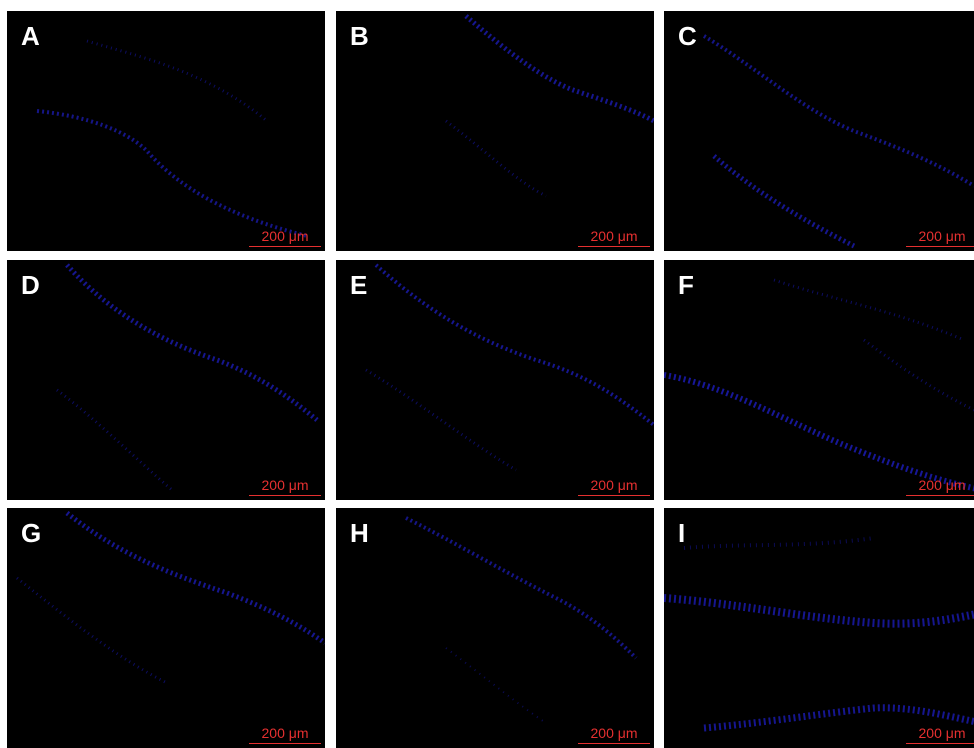 This screenshot has width=974, height=748. I want to click on panel-g: G 200 μm, so click(166, 628).